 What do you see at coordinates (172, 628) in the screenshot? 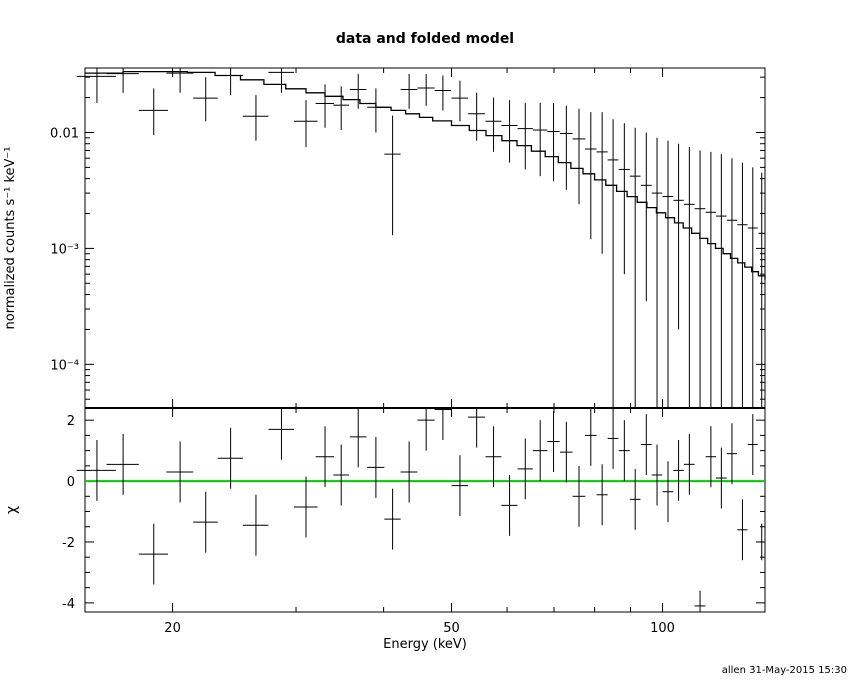
I see `x-tick-label: 20` at bounding box center [172, 628].